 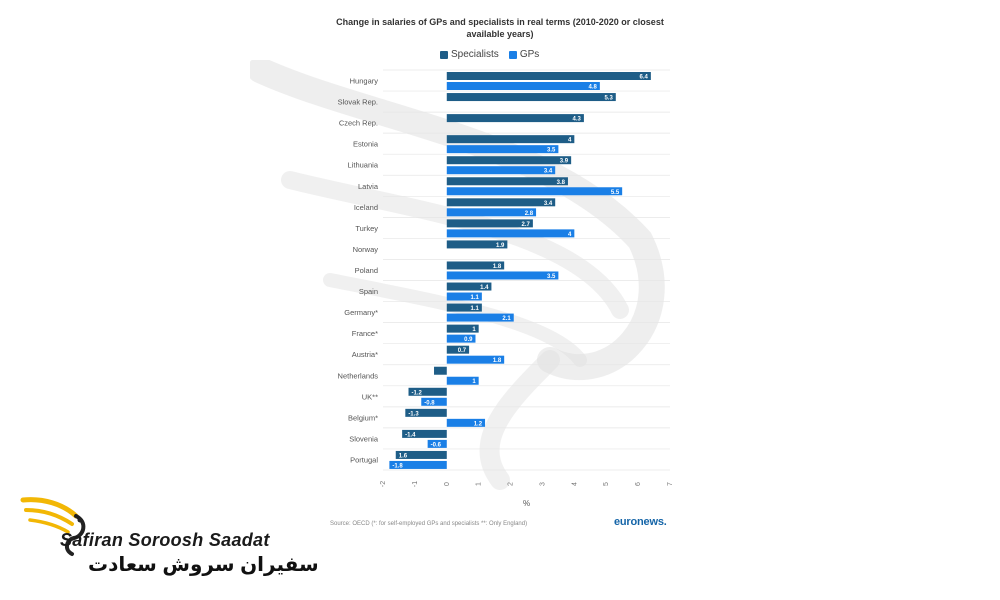 I want to click on data-label: -1.4, so click(x=410, y=435).